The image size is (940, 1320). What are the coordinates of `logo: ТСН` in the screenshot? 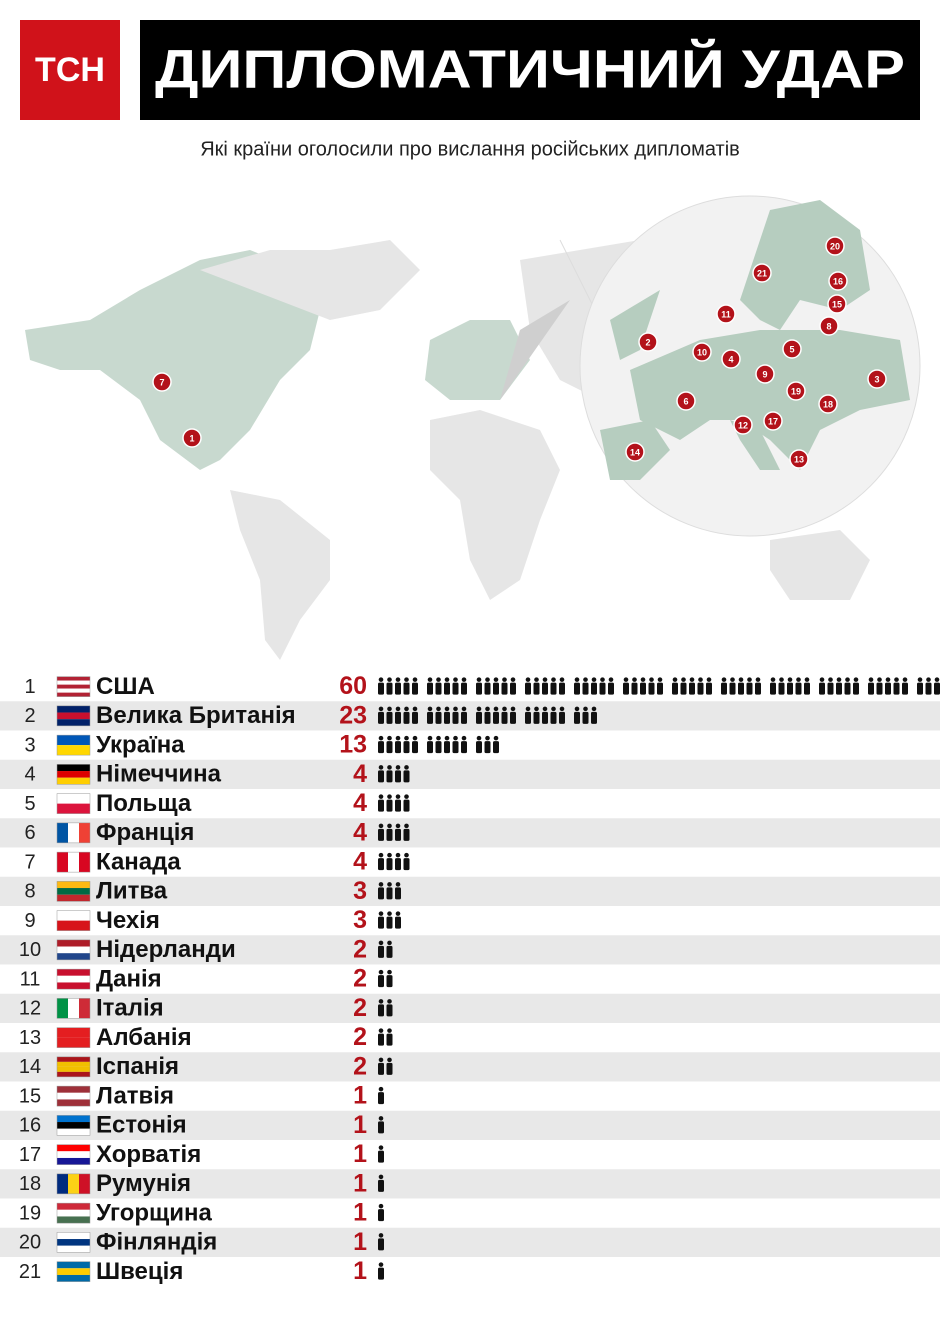 It's located at (70, 70).